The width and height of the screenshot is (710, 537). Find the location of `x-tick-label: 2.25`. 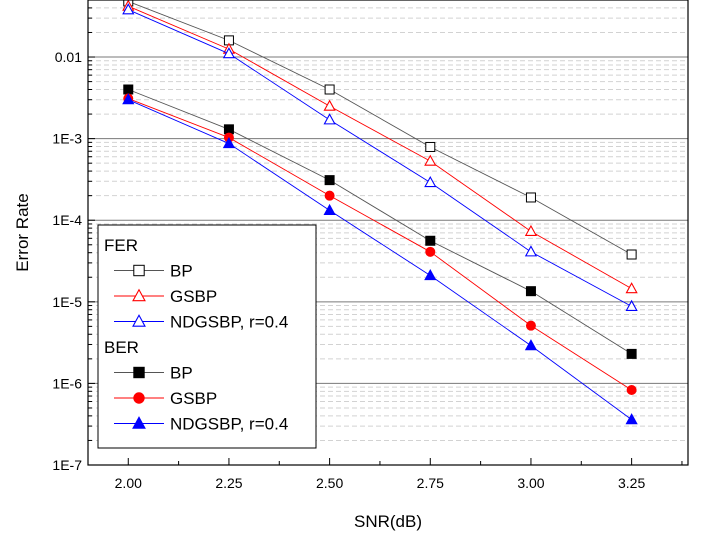

x-tick-label: 2.25 is located at coordinates (228, 483).